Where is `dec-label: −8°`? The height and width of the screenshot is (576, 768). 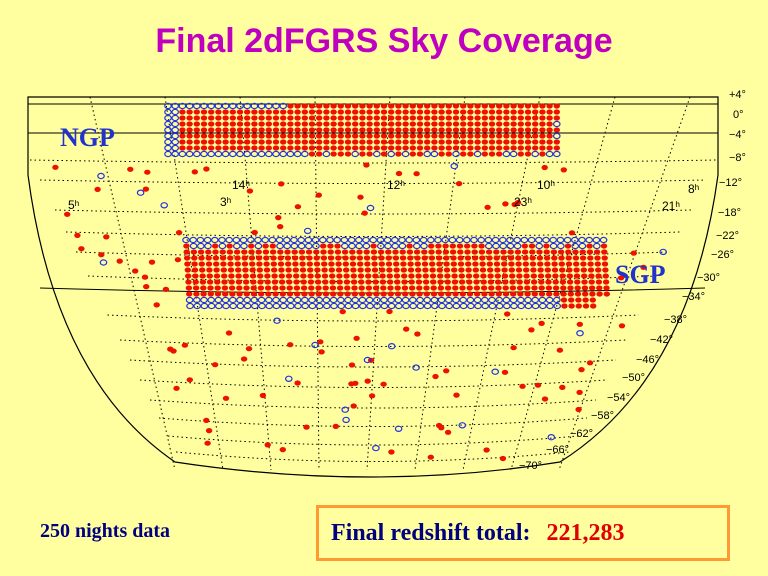 dec-label: −8° is located at coordinates (737, 158).